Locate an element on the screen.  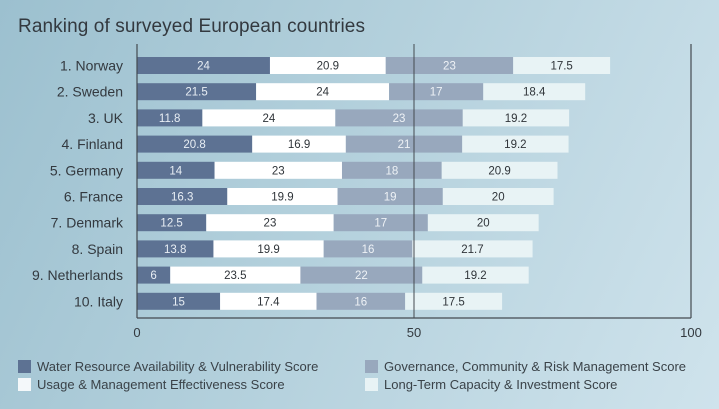
category-label: 5. Germany is located at coordinates (86, 170).